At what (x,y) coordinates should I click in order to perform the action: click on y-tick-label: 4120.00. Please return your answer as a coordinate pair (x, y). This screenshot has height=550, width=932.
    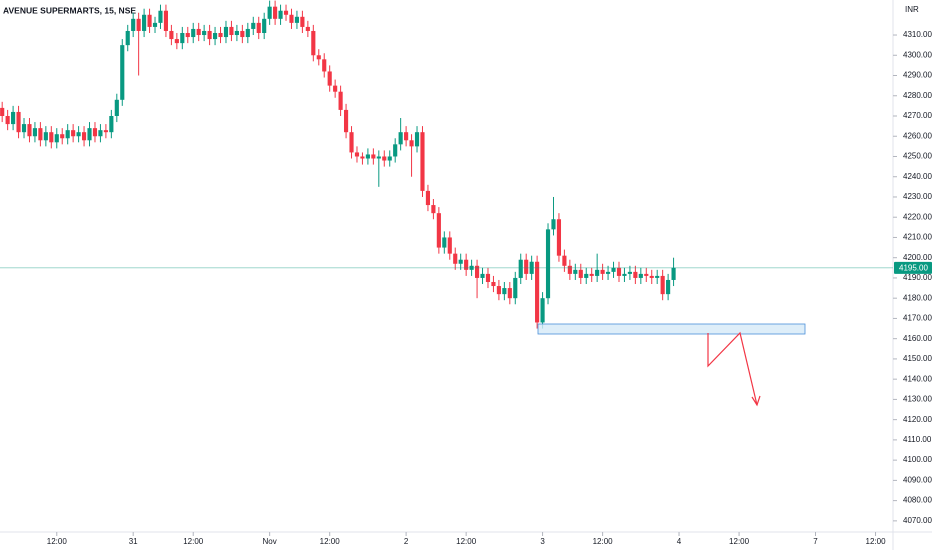
    Looking at the image, I should click on (917, 419).